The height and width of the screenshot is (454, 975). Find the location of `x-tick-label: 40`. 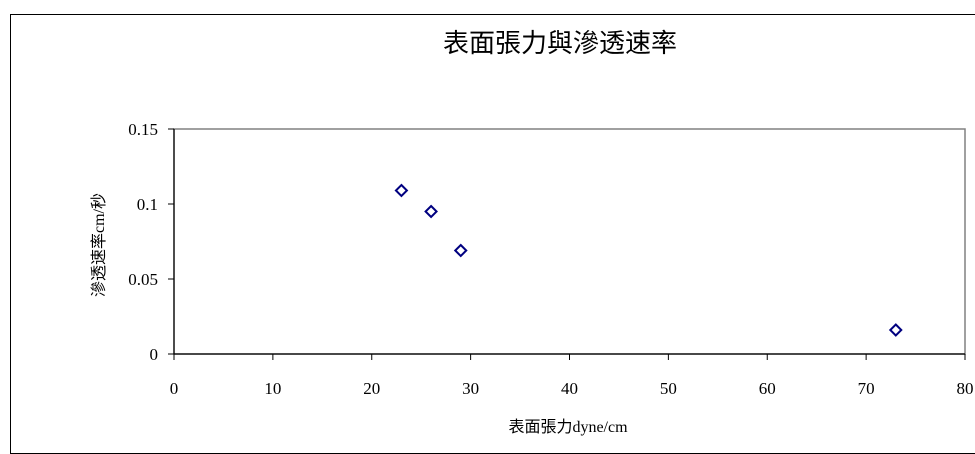

x-tick-label: 40 is located at coordinates (569, 388).